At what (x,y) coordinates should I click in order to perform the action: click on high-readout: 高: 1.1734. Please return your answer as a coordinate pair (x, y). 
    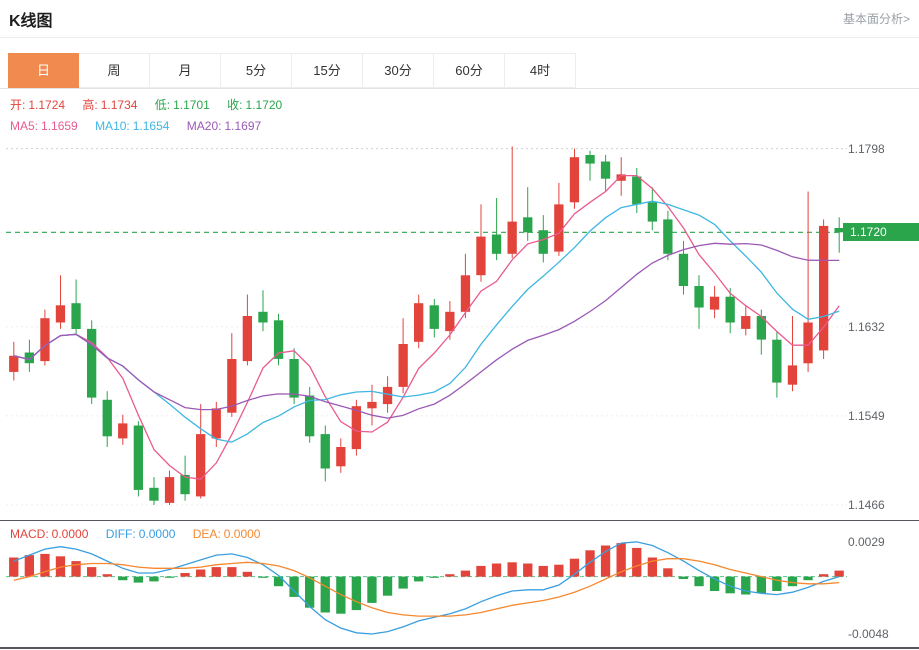
    Looking at the image, I should click on (109, 105).